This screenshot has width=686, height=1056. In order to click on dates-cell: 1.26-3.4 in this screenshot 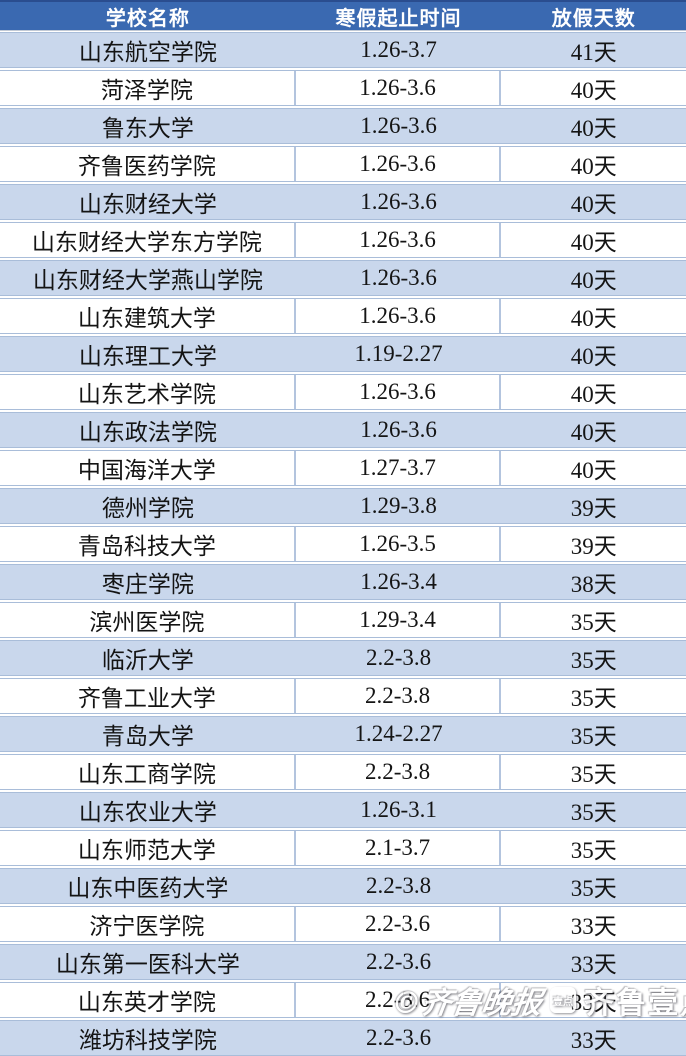, I will do `click(398, 581)`.